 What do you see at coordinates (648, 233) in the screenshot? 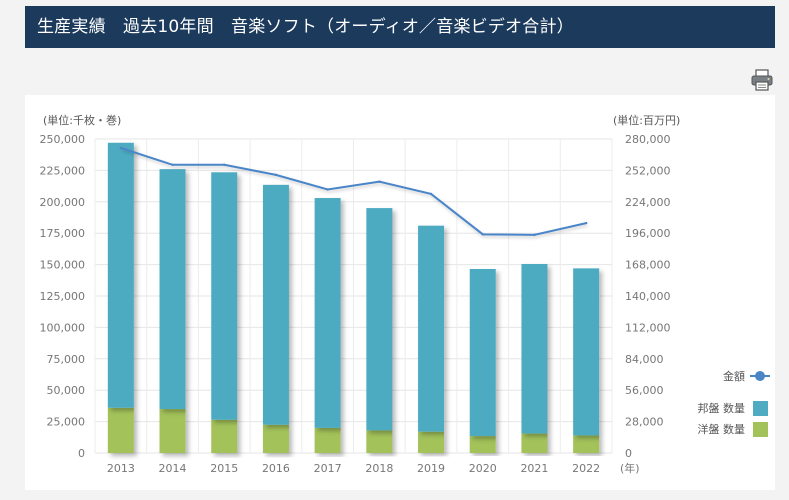
I see `right-tick-label: 196,000` at bounding box center [648, 233].